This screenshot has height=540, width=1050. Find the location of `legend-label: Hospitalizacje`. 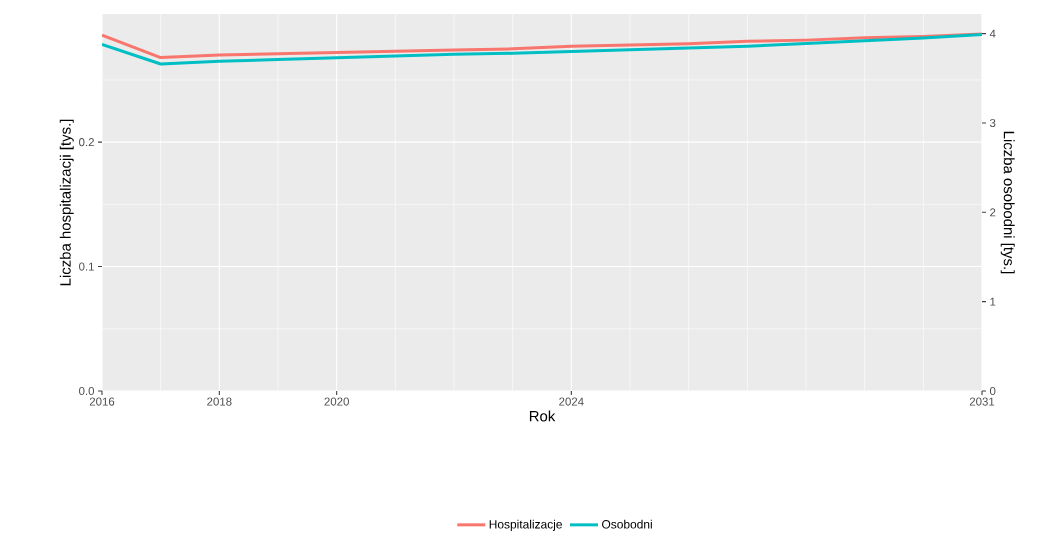

legend-label: Hospitalizacje is located at coordinates (525, 525).